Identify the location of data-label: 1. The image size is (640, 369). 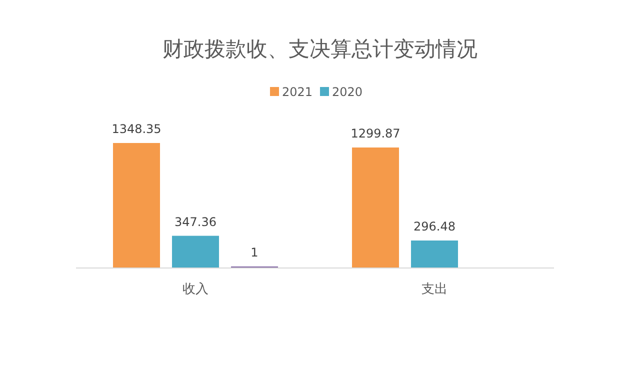
(254, 253).